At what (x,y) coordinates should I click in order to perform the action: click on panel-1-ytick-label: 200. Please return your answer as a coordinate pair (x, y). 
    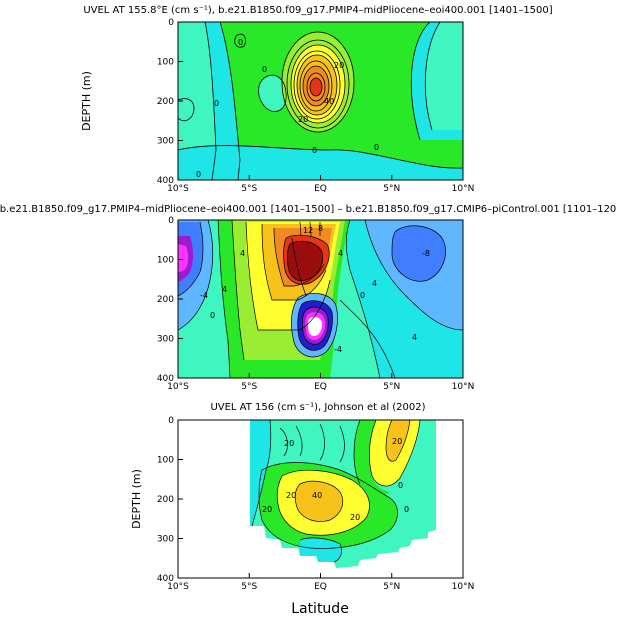
    Looking at the image, I should click on (165, 102).